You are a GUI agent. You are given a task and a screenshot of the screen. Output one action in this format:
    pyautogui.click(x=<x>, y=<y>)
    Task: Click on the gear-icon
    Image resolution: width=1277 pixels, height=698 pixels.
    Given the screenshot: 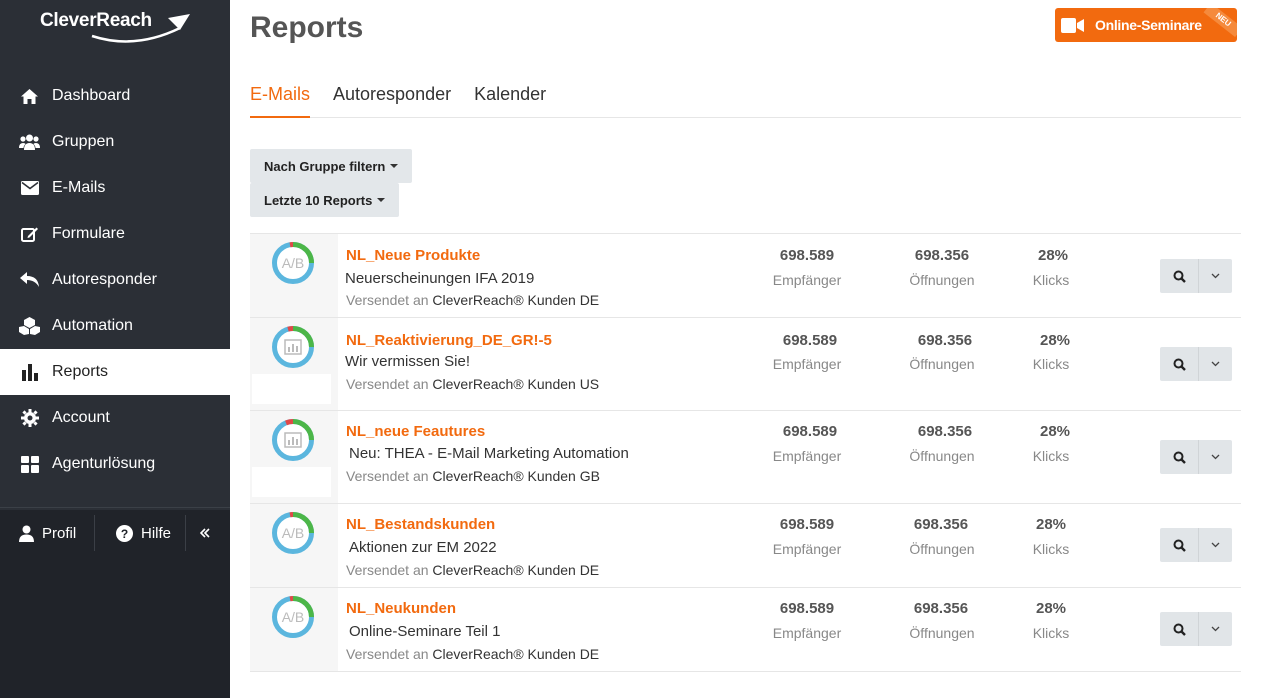 What is the action you would take?
    pyautogui.click(x=29, y=418)
    